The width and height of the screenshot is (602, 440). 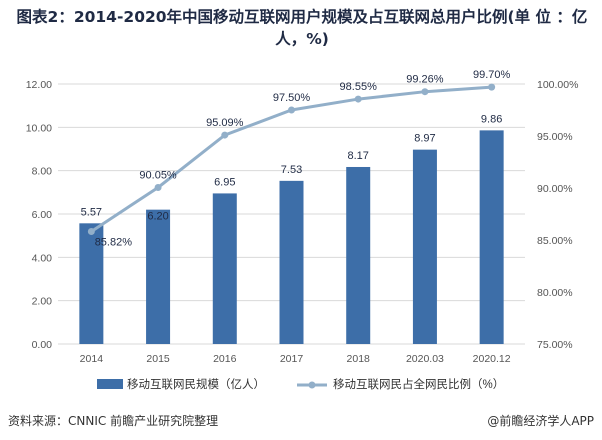 What do you see at coordinates (425, 80) in the screenshot?
I see `line-value-label: 99.26%` at bounding box center [425, 80].